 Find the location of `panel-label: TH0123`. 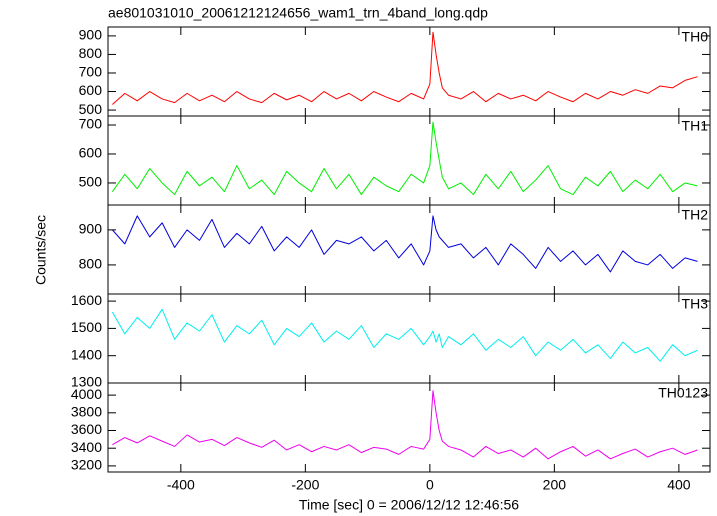

panel-label: TH0123 is located at coordinates (683, 393).